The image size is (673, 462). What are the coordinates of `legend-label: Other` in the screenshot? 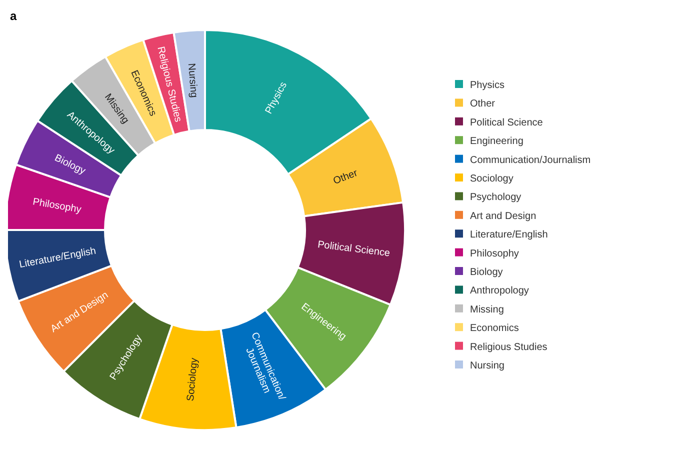 It's located at (483, 104).